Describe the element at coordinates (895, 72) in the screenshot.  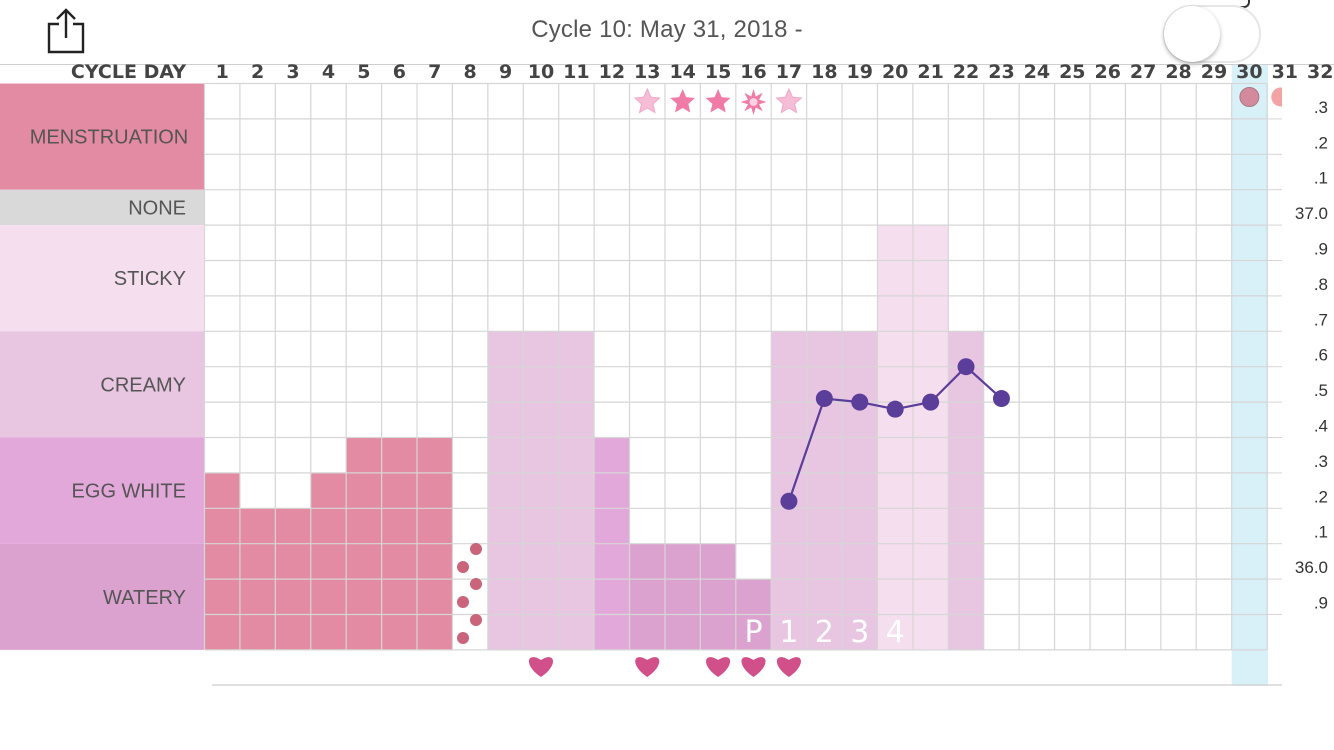
I see `cycle-day-number: 20` at that location.